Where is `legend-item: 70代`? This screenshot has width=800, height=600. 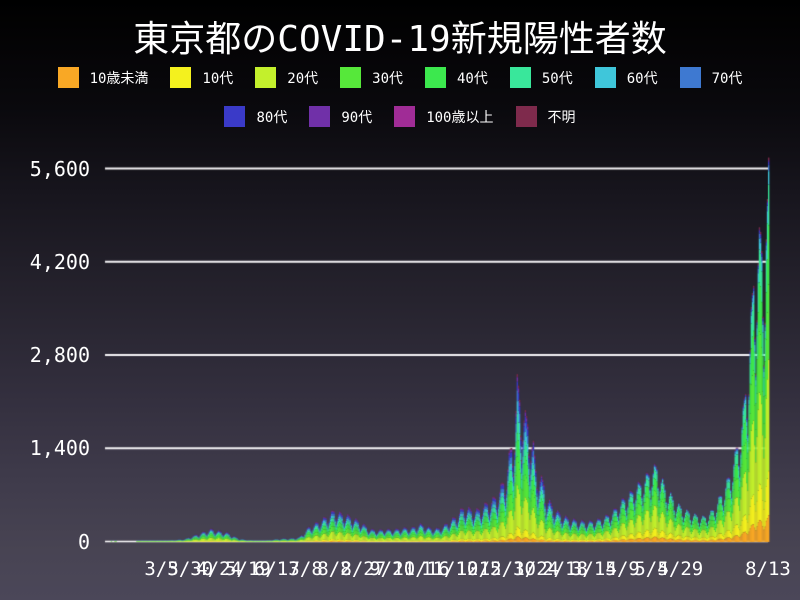 legend-item: 70代 is located at coordinates (711, 77).